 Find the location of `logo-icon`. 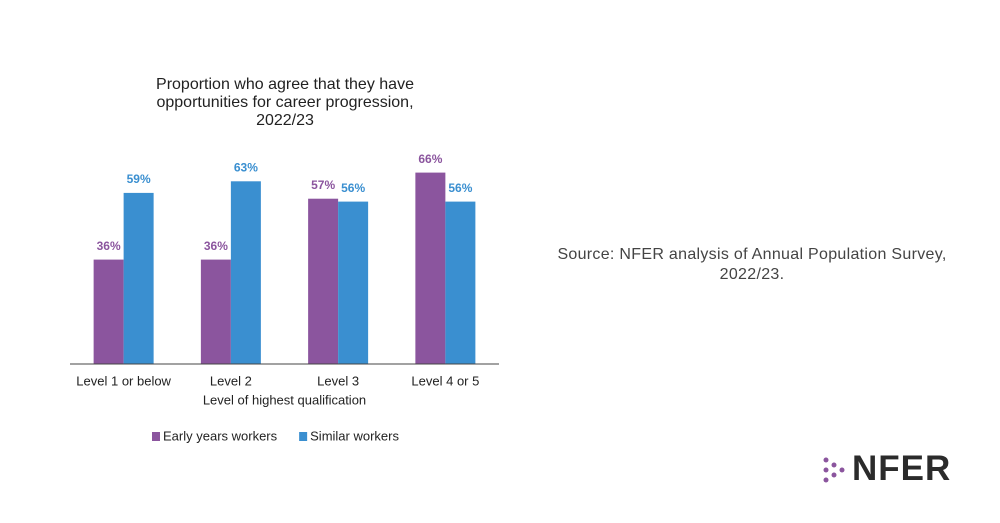

logo-icon is located at coordinates (834, 470).